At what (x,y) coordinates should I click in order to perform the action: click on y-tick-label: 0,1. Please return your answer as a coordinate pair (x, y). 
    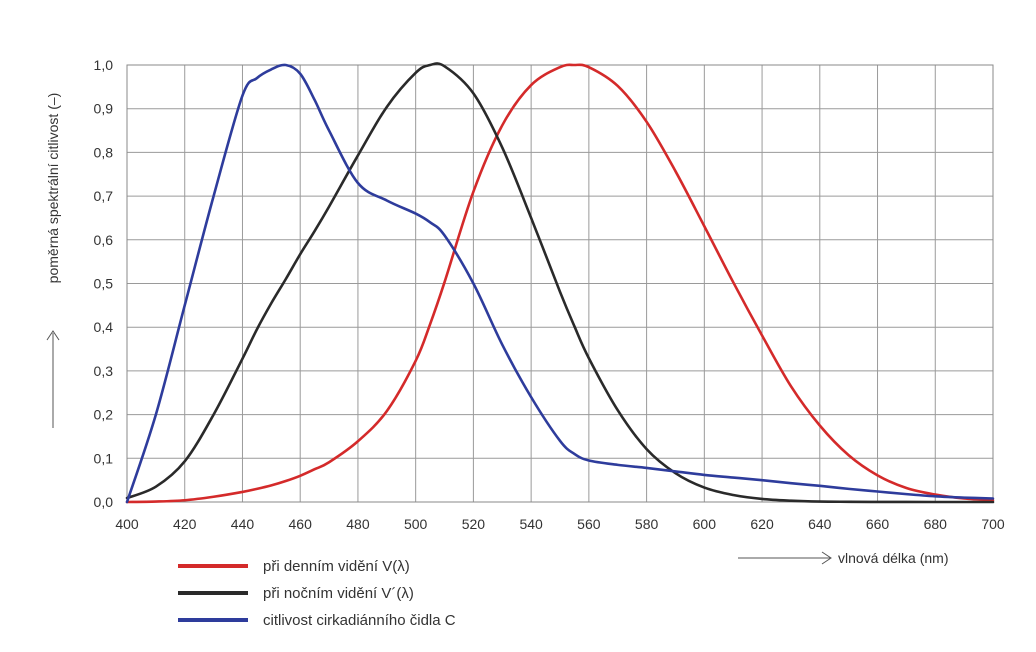
    Looking at the image, I should click on (104, 458).